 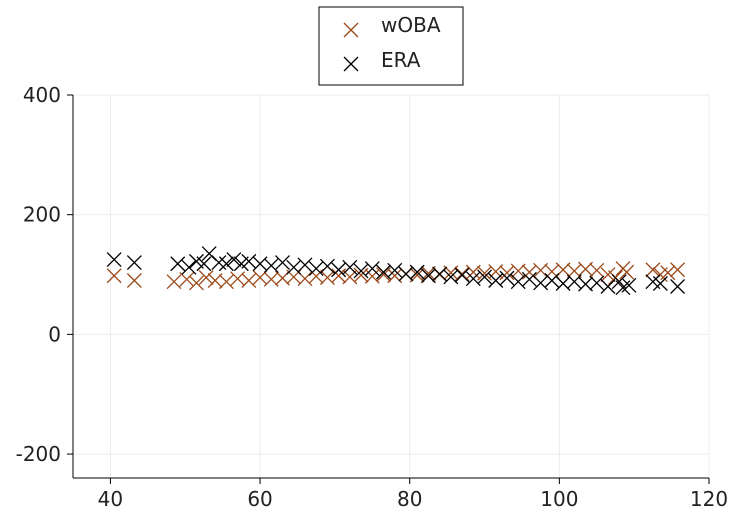 What do you see at coordinates (259, 499) in the screenshot?
I see `x-tick-label: 60` at bounding box center [259, 499].